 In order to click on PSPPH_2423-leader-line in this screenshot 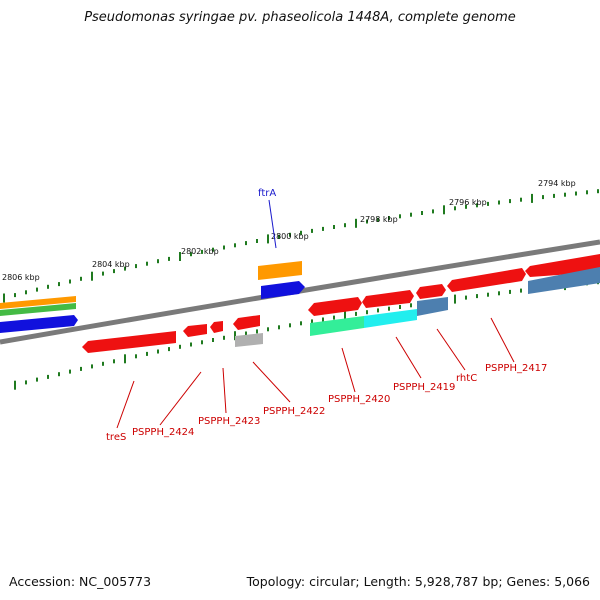, I will do `click(224, 390)`.